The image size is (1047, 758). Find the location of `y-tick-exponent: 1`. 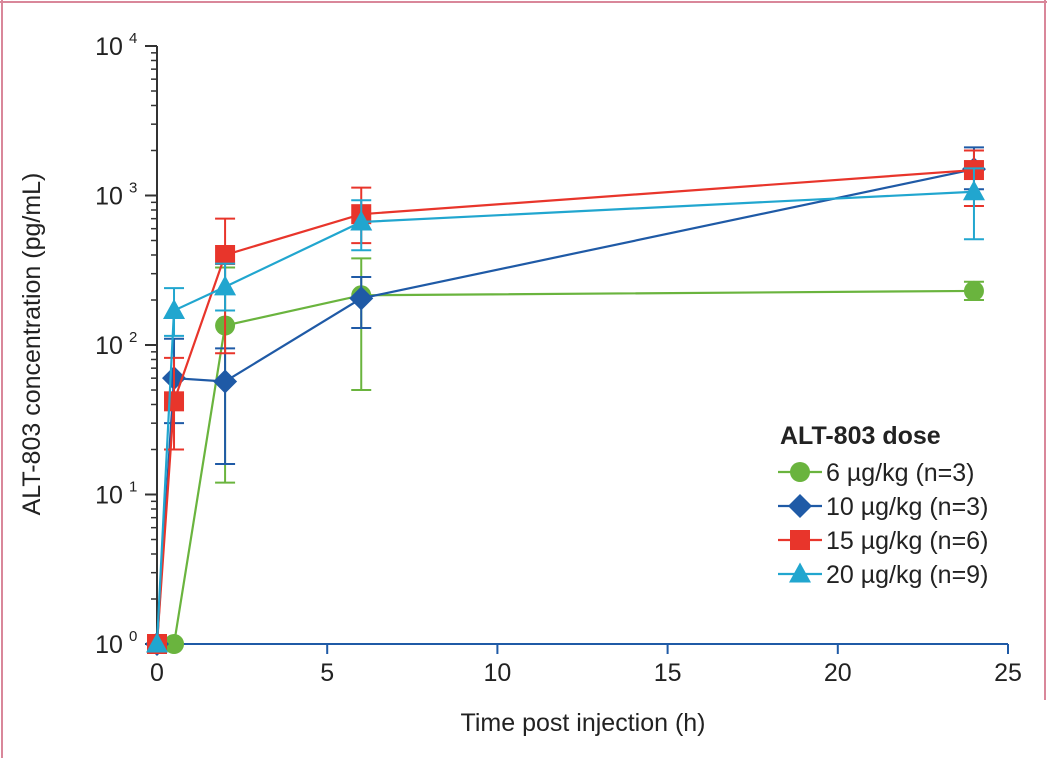

y-tick-exponent: 1 is located at coordinates (133, 487).